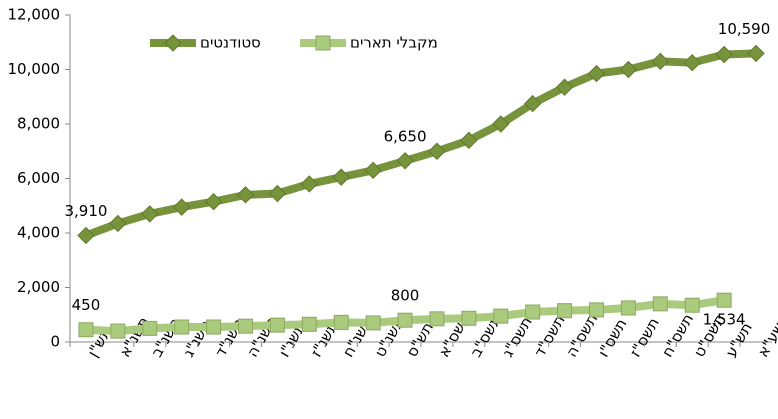 The height and width of the screenshot is (419, 778). I want to click on y-tick-label: 2,000, so click(38, 287).